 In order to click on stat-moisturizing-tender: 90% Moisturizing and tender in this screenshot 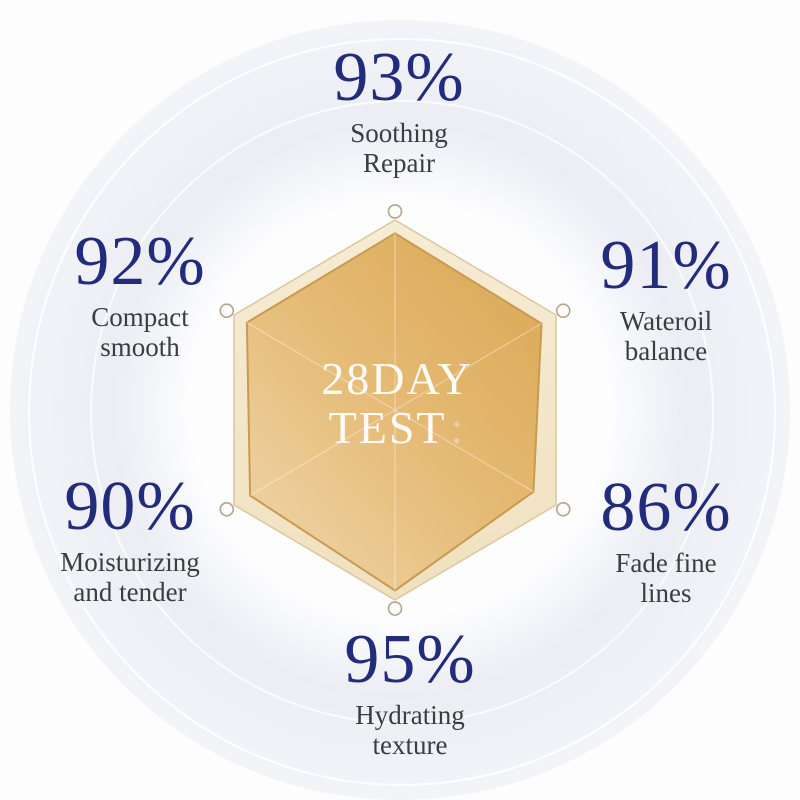, I will do `click(135, 537)`.